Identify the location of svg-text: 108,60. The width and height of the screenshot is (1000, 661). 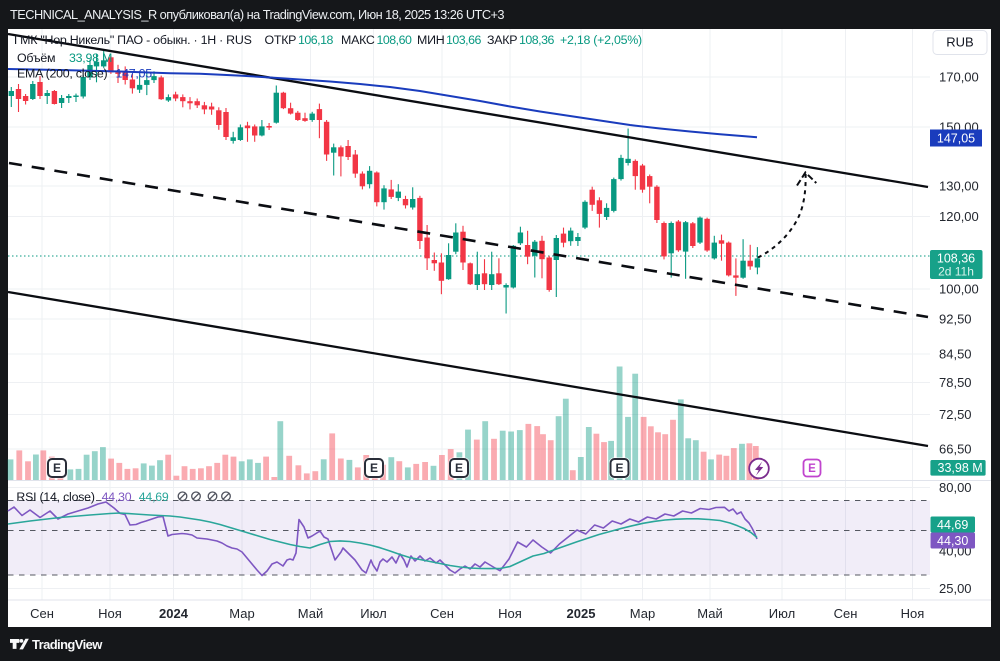
(395, 40).